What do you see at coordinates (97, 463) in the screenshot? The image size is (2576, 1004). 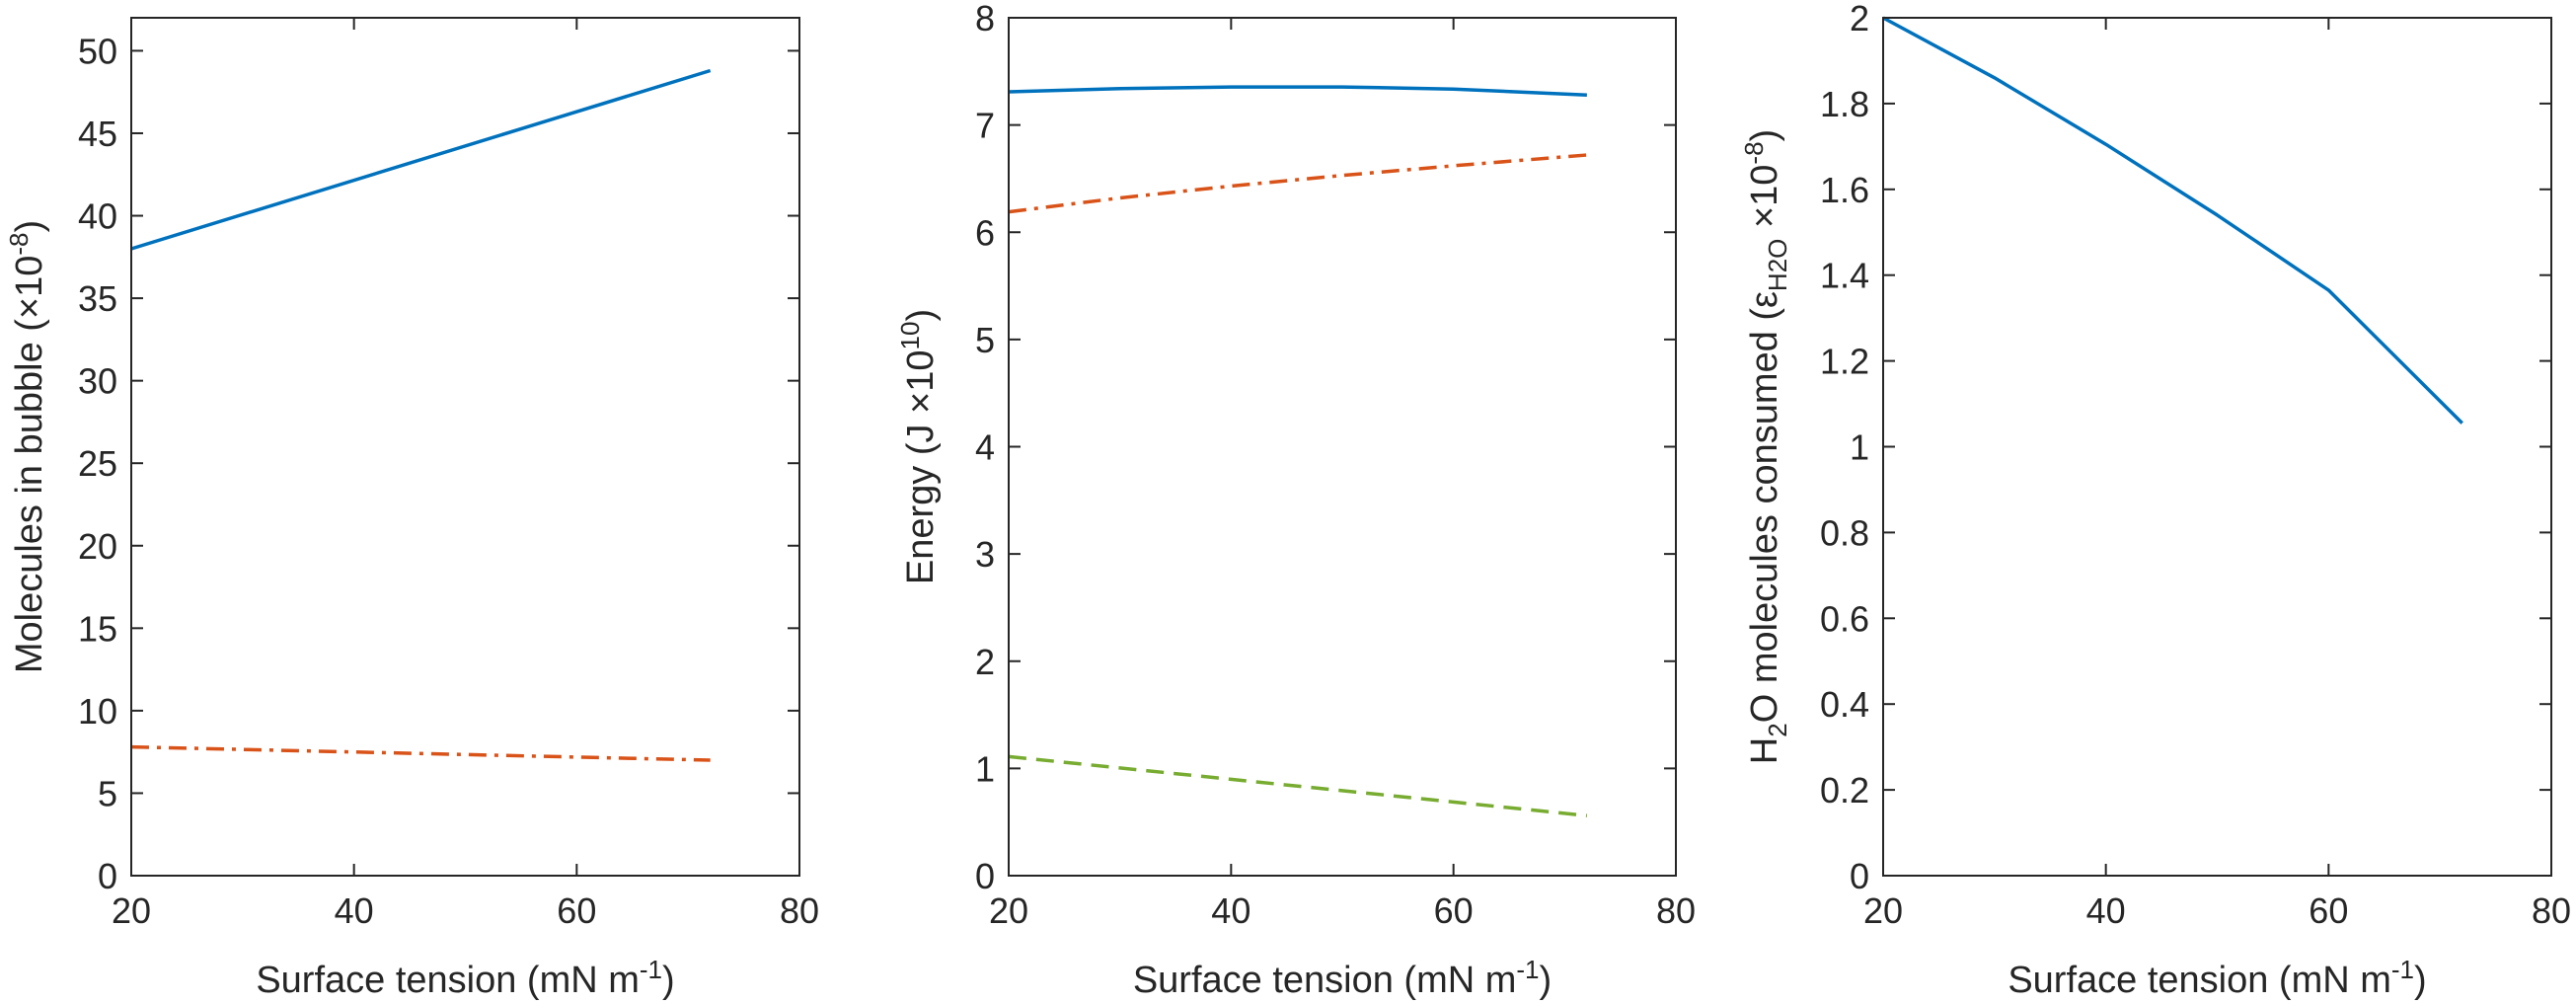 I see `y-tick-label: 25` at bounding box center [97, 463].